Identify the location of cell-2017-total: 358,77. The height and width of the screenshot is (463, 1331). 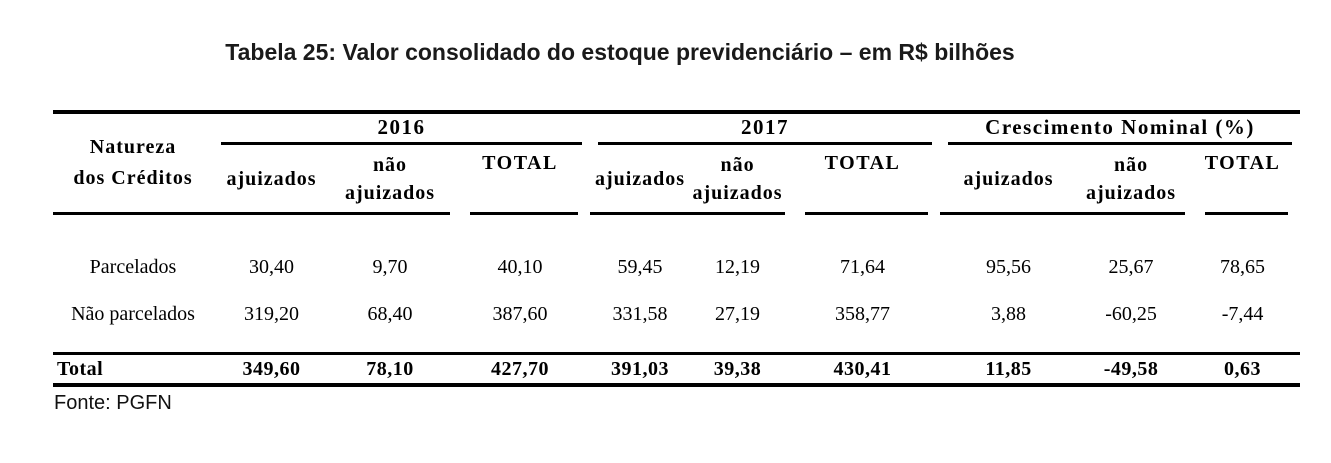
(863, 314).